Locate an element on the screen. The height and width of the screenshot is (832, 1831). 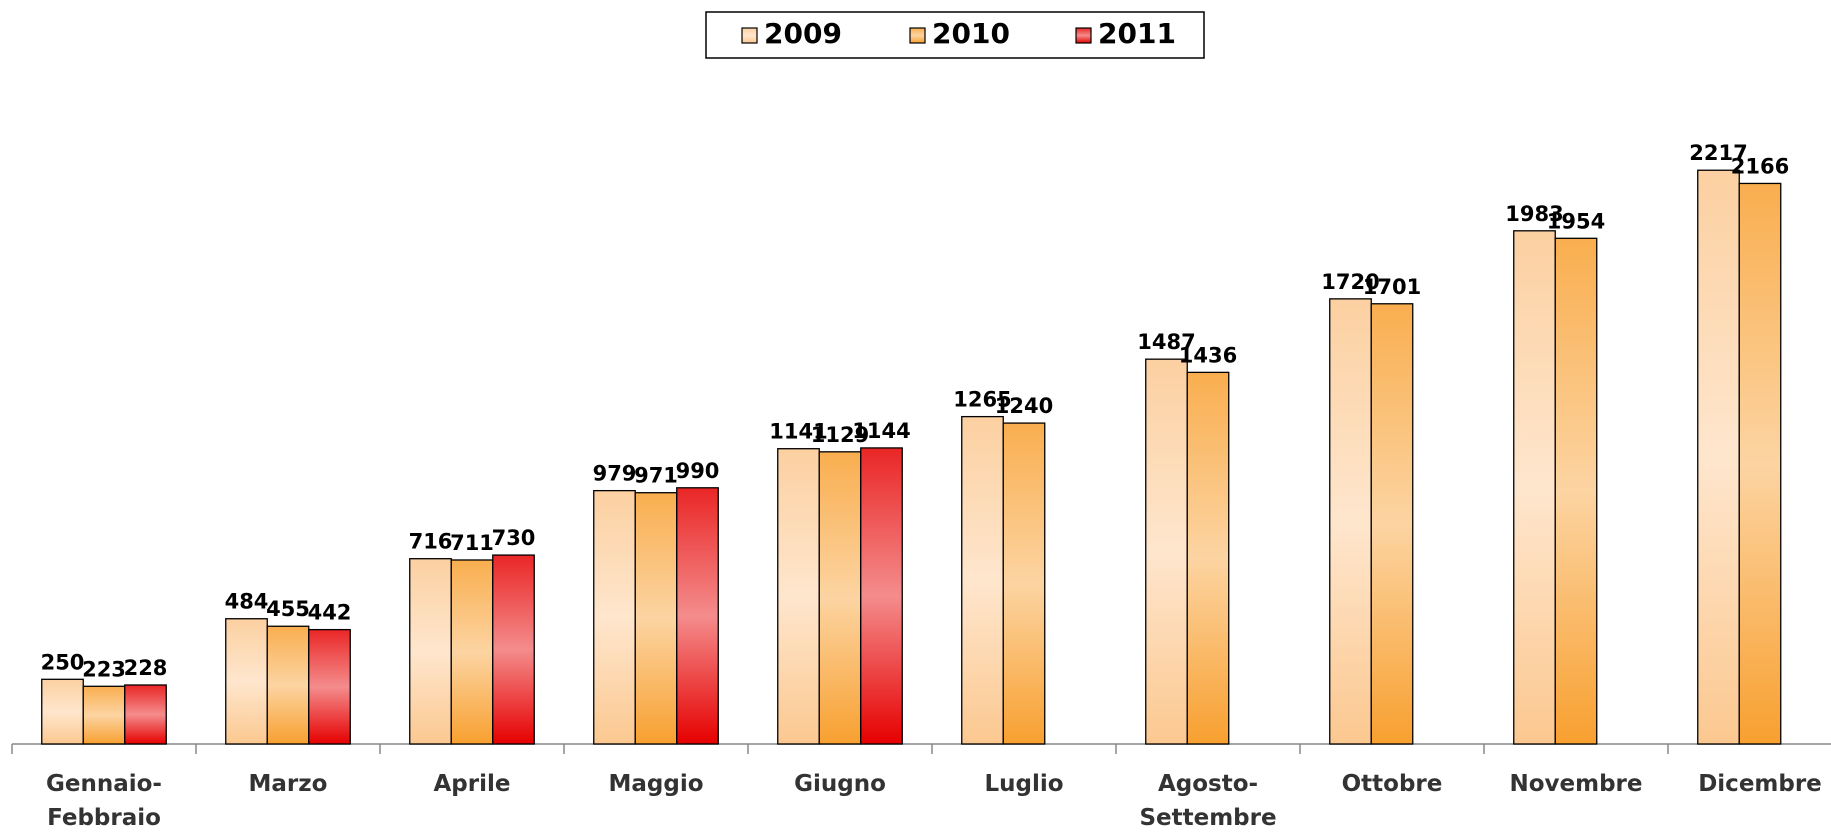
value-label: 1265 is located at coordinates (982, 400).